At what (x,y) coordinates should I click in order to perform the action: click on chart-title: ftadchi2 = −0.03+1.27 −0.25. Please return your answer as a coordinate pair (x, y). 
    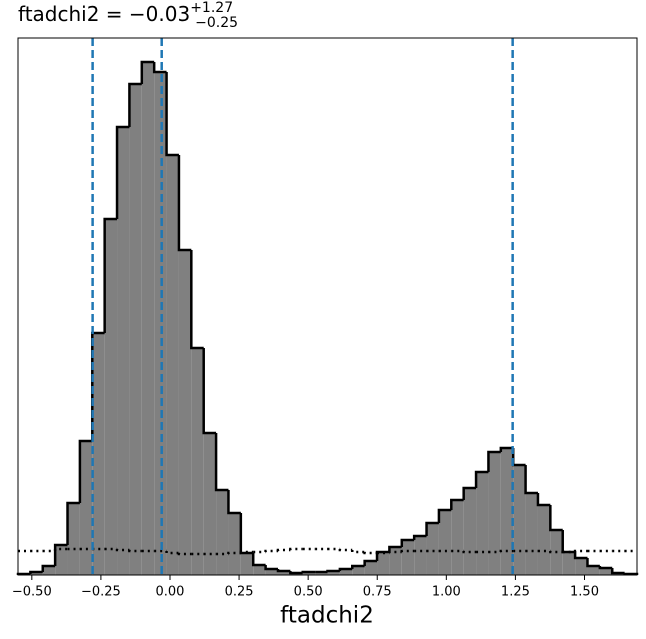
    Looking at the image, I should click on (128, 15).